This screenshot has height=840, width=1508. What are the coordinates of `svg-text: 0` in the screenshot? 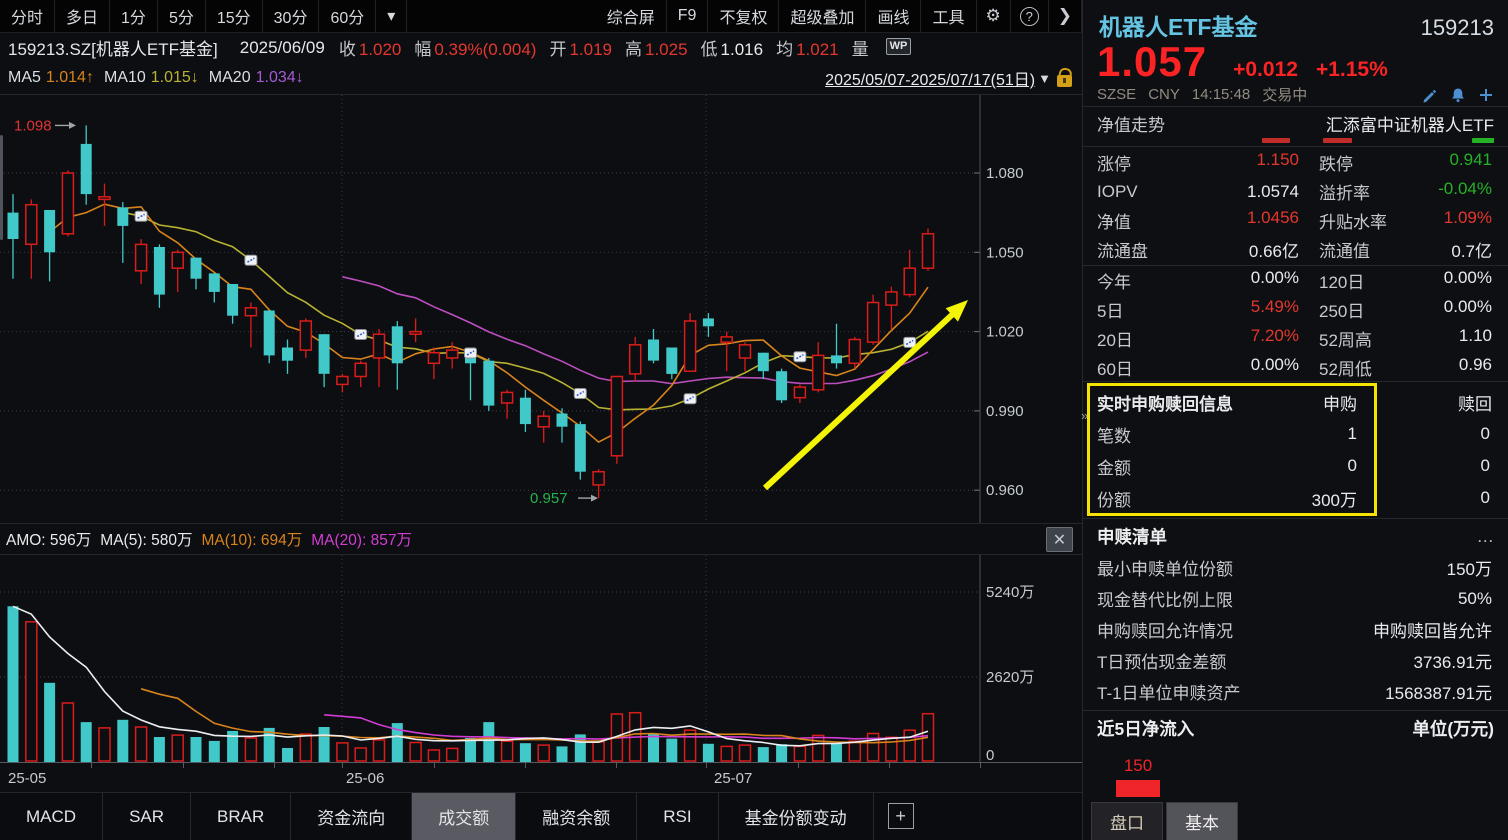 It's located at (990, 754).